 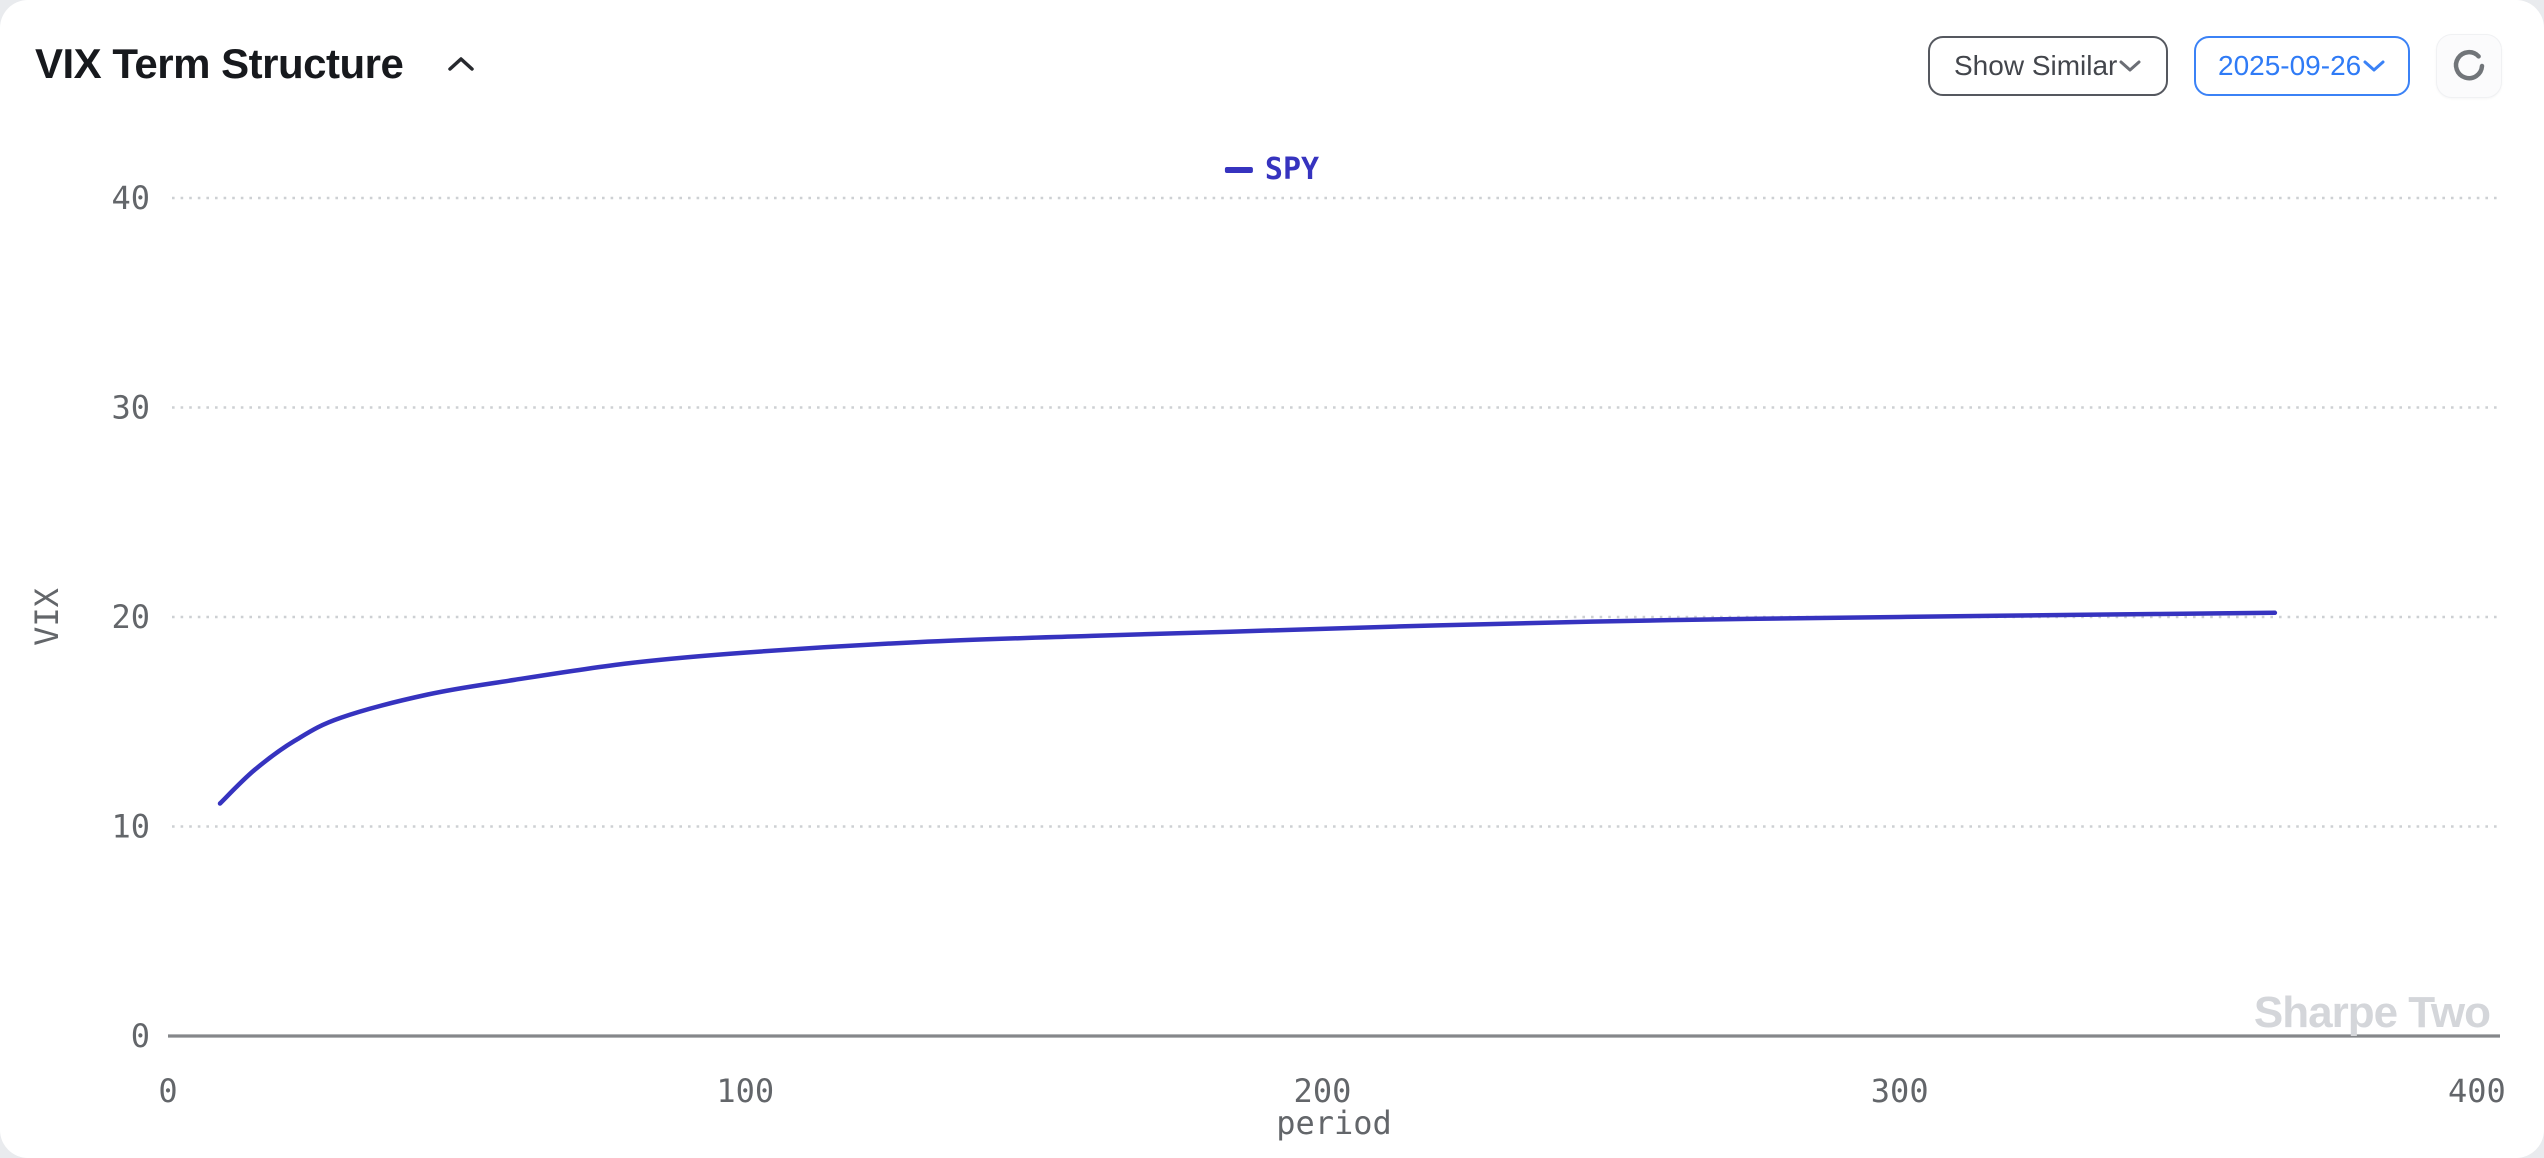 What do you see at coordinates (1292, 169) in the screenshot?
I see `legend-label: SPY` at bounding box center [1292, 169].